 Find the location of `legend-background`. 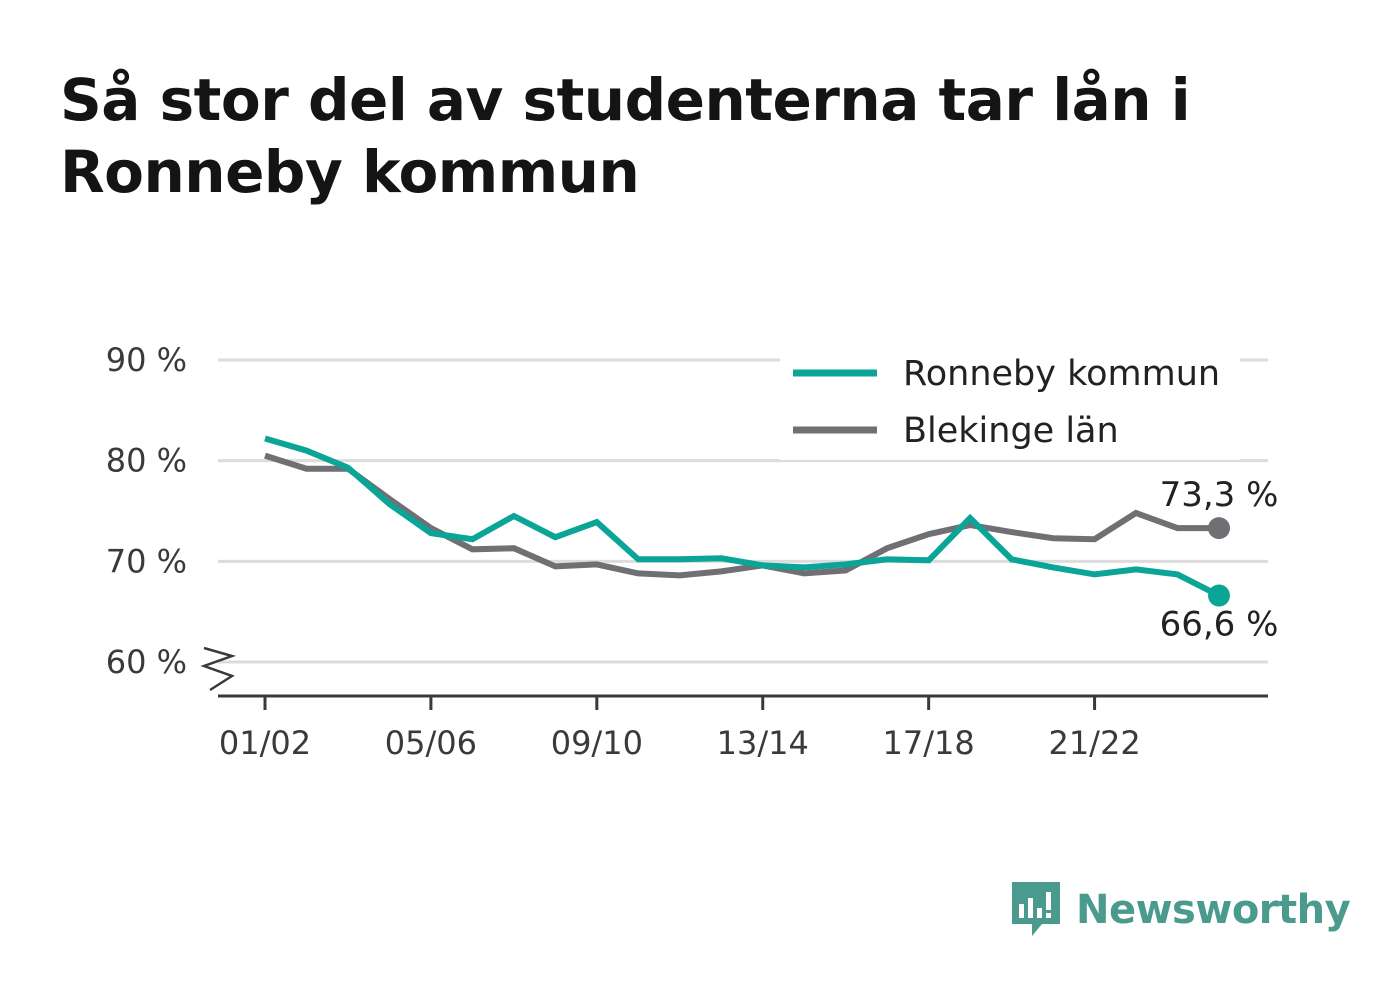

legend-background is located at coordinates (1010, 400).